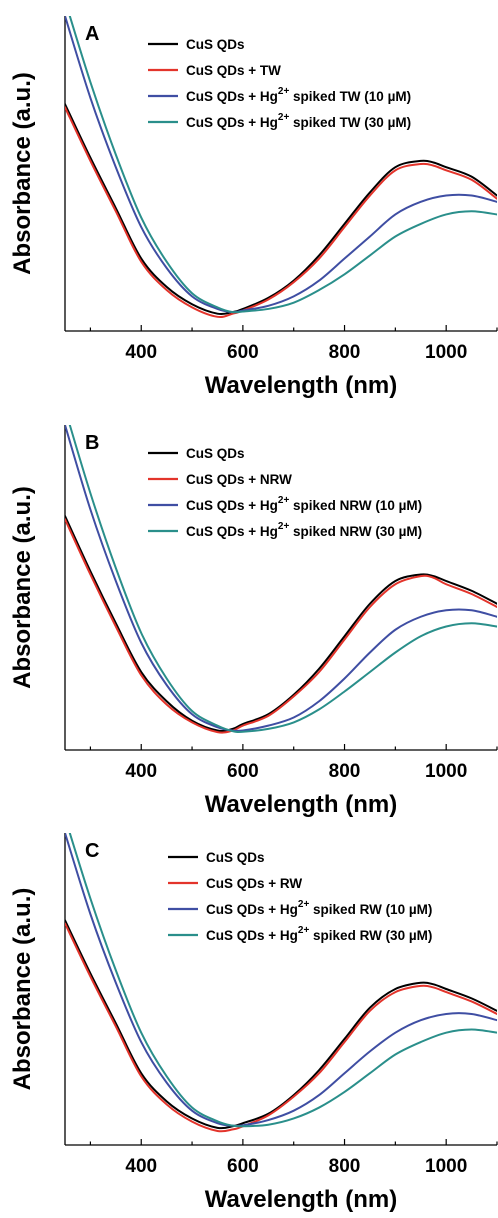 Image resolution: width=498 pixels, height=1218 pixels. What do you see at coordinates (304, 530) in the screenshot?
I see `legend-entry-label: CuS QDs + Hg2+ spiked NRW (30 µM)` at bounding box center [304, 530].